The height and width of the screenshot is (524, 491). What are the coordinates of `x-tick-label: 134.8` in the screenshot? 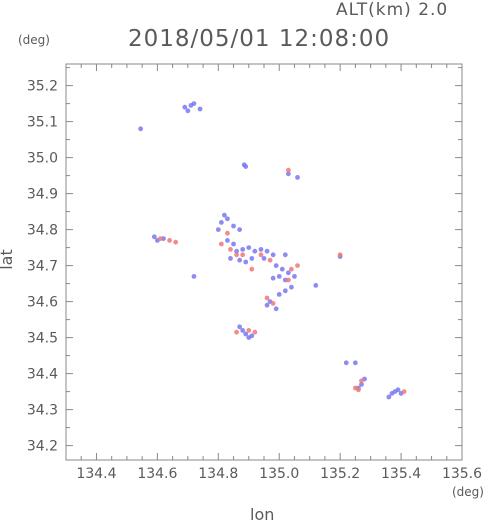 It's located at (218, 474).